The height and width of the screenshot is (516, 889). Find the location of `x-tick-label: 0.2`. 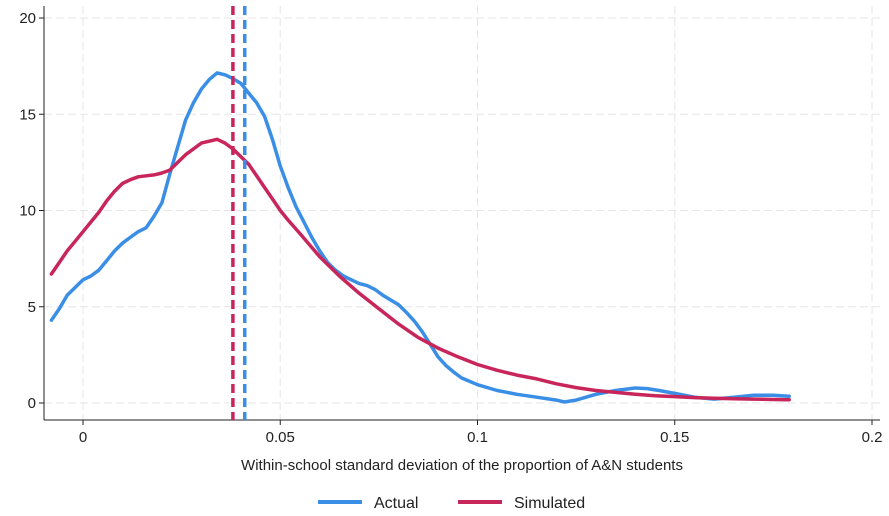

x-tick-label: 0.2 is located at coordinates (872, 437).